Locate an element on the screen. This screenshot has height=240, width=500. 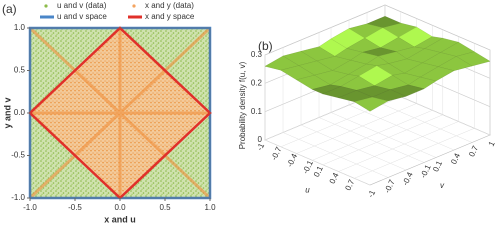
y-axis-label: v is located at coordinates (442, 185).